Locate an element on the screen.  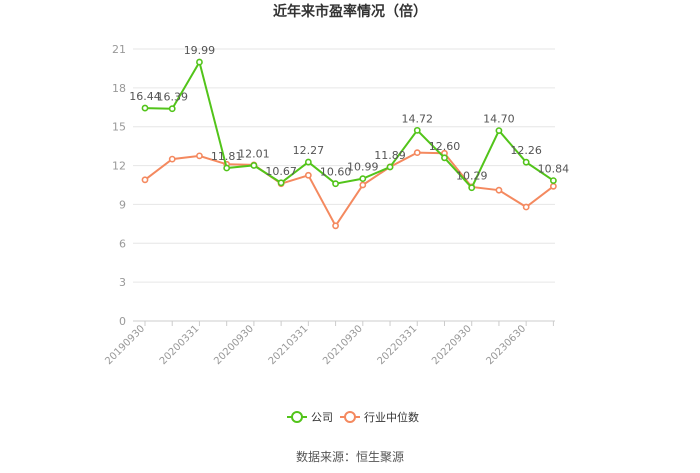
data-label: 16.44 is located at coordinates (145, 96).